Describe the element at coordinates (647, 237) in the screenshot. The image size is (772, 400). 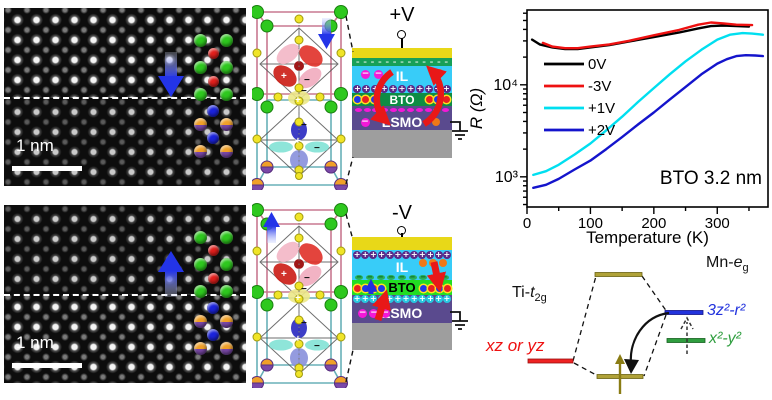
I see `svg-text: Temperature (K)` at that location.